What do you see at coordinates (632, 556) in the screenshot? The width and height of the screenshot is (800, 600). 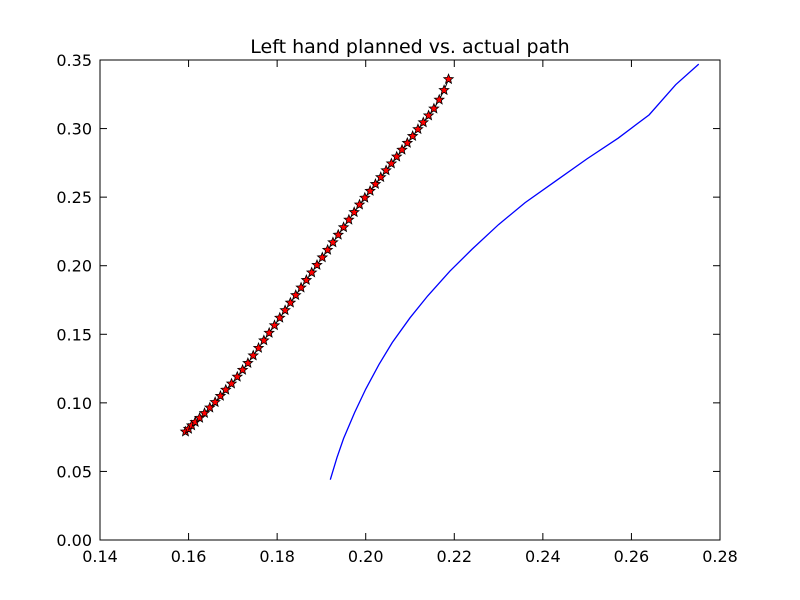 I see `x-tick-label: 0.26` at bounding box center [632, 556].